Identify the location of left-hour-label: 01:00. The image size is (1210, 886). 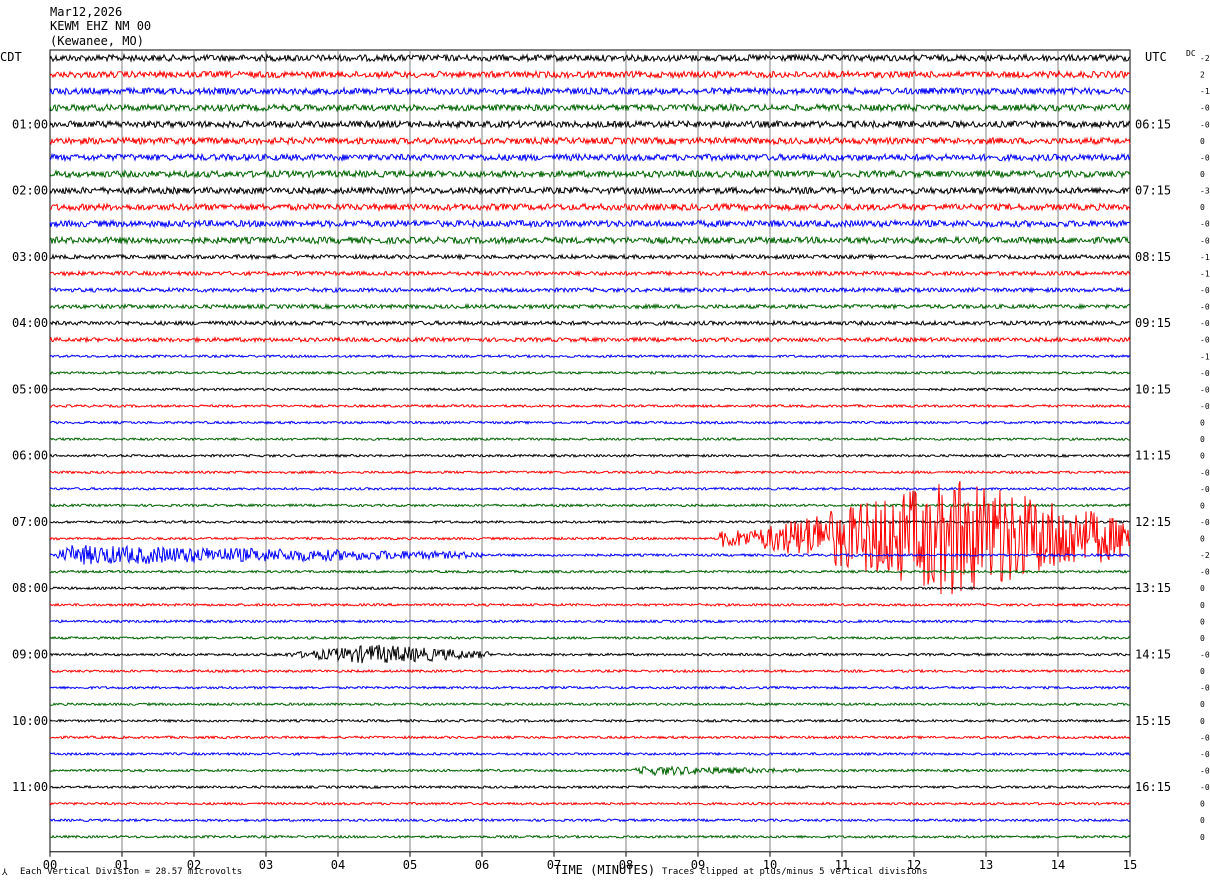
(30, 124).